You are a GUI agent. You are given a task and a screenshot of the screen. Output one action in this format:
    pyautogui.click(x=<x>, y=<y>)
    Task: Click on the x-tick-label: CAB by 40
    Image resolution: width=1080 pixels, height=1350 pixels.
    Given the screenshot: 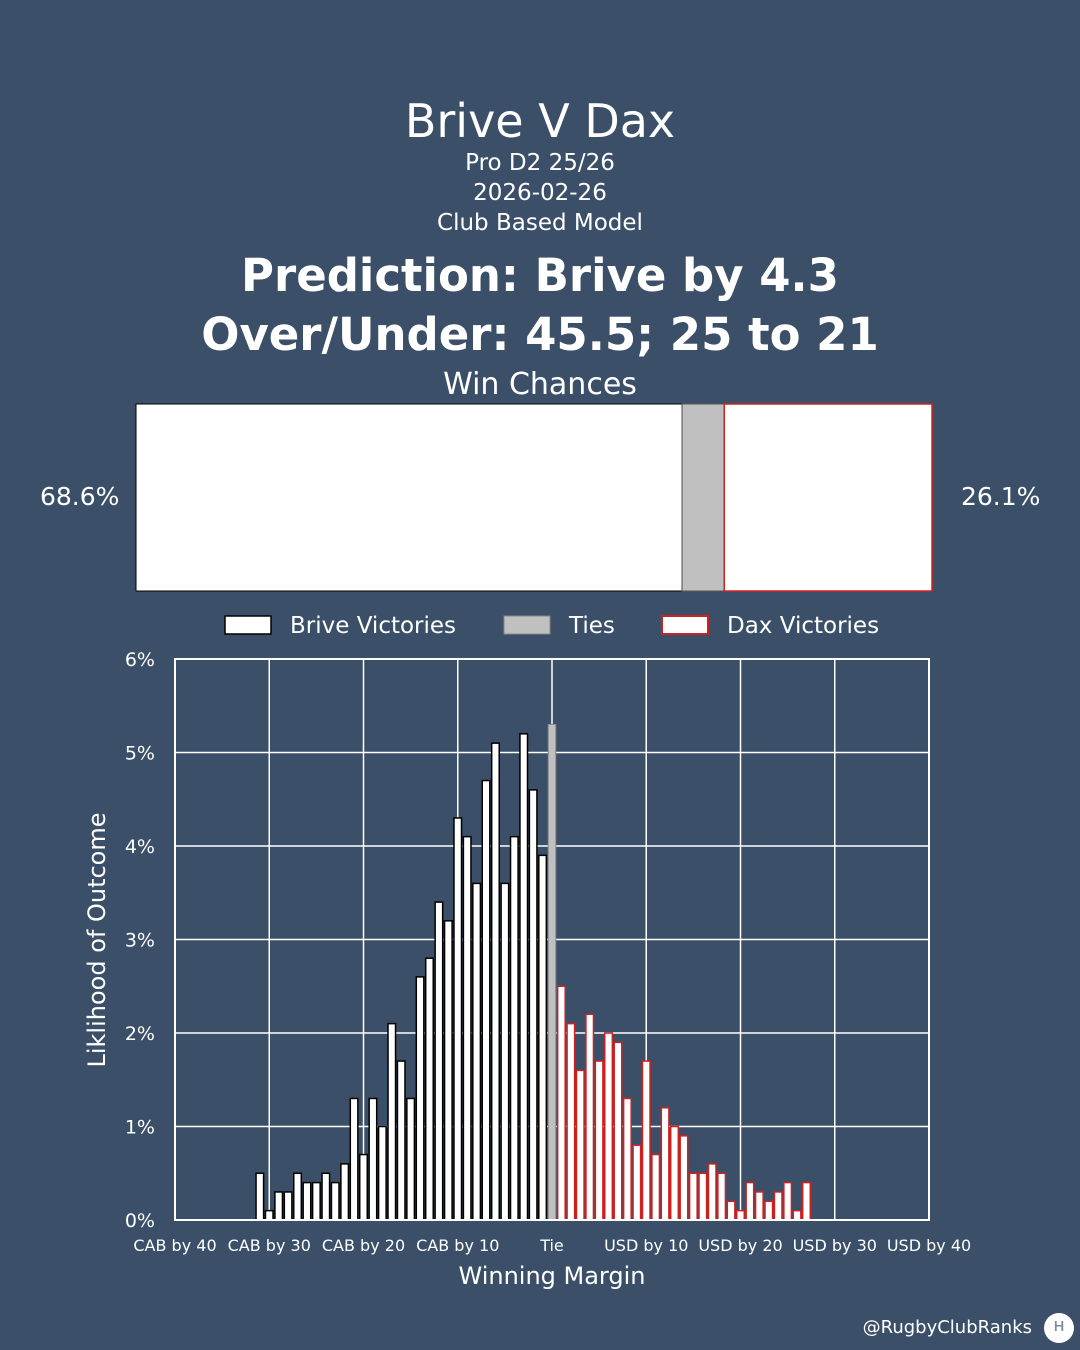 What is the action you would take?
    pyautogui.click(x=174, y=1245)
    